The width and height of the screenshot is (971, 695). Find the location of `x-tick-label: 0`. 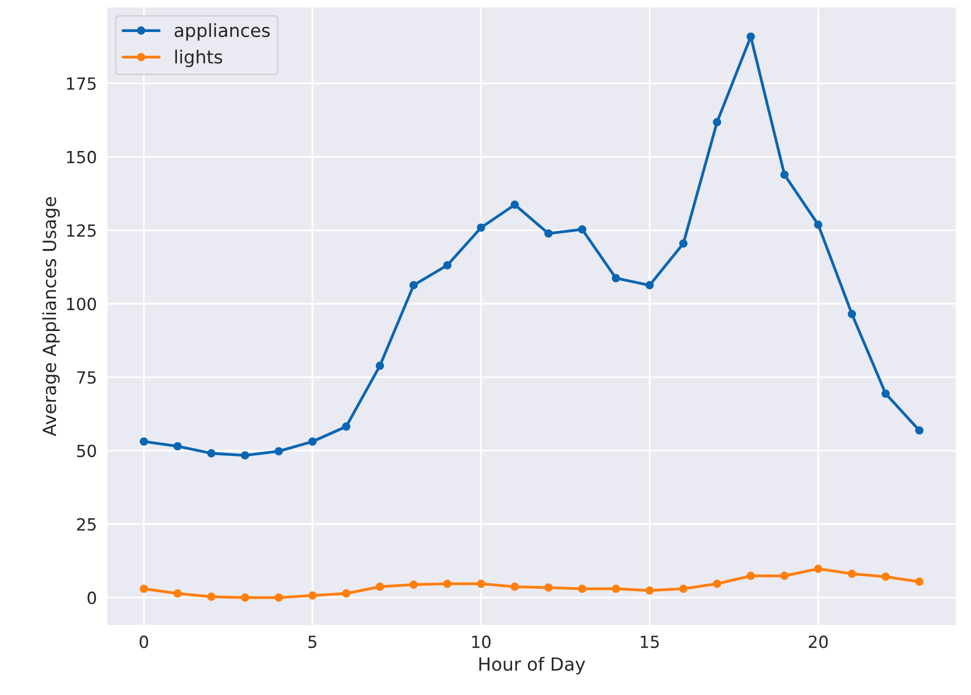

x-tick-label: 0 is located at coordinates (144, 642).